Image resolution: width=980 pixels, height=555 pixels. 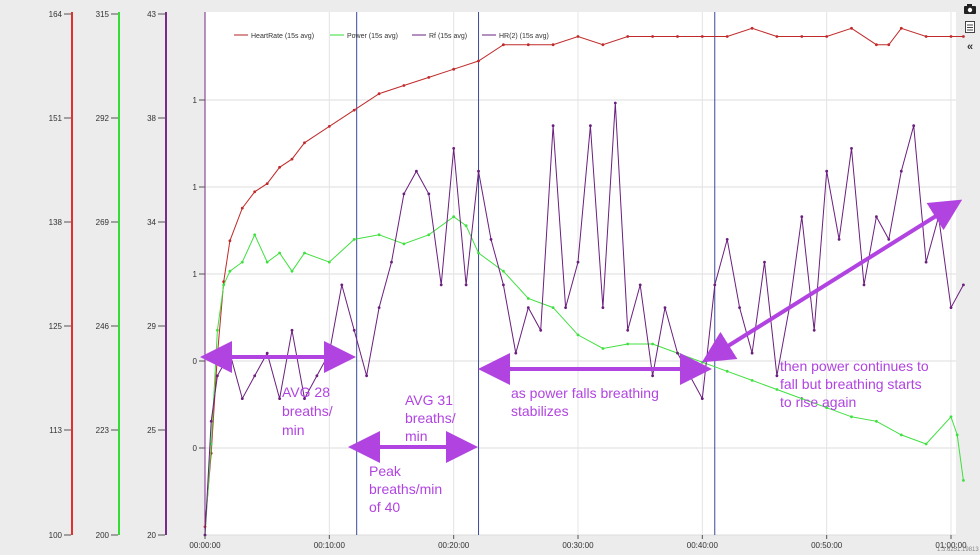 I want to click on annot-avg31-1: AVG 31, so click(x=429, y=400).